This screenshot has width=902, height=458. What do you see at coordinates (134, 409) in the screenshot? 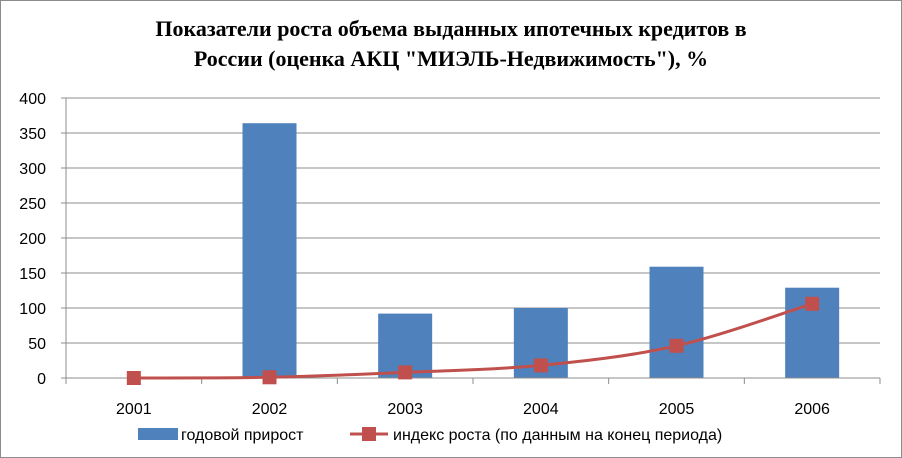
I see `x-tick-label-2001: 2001` at bounding box center [134, 409].